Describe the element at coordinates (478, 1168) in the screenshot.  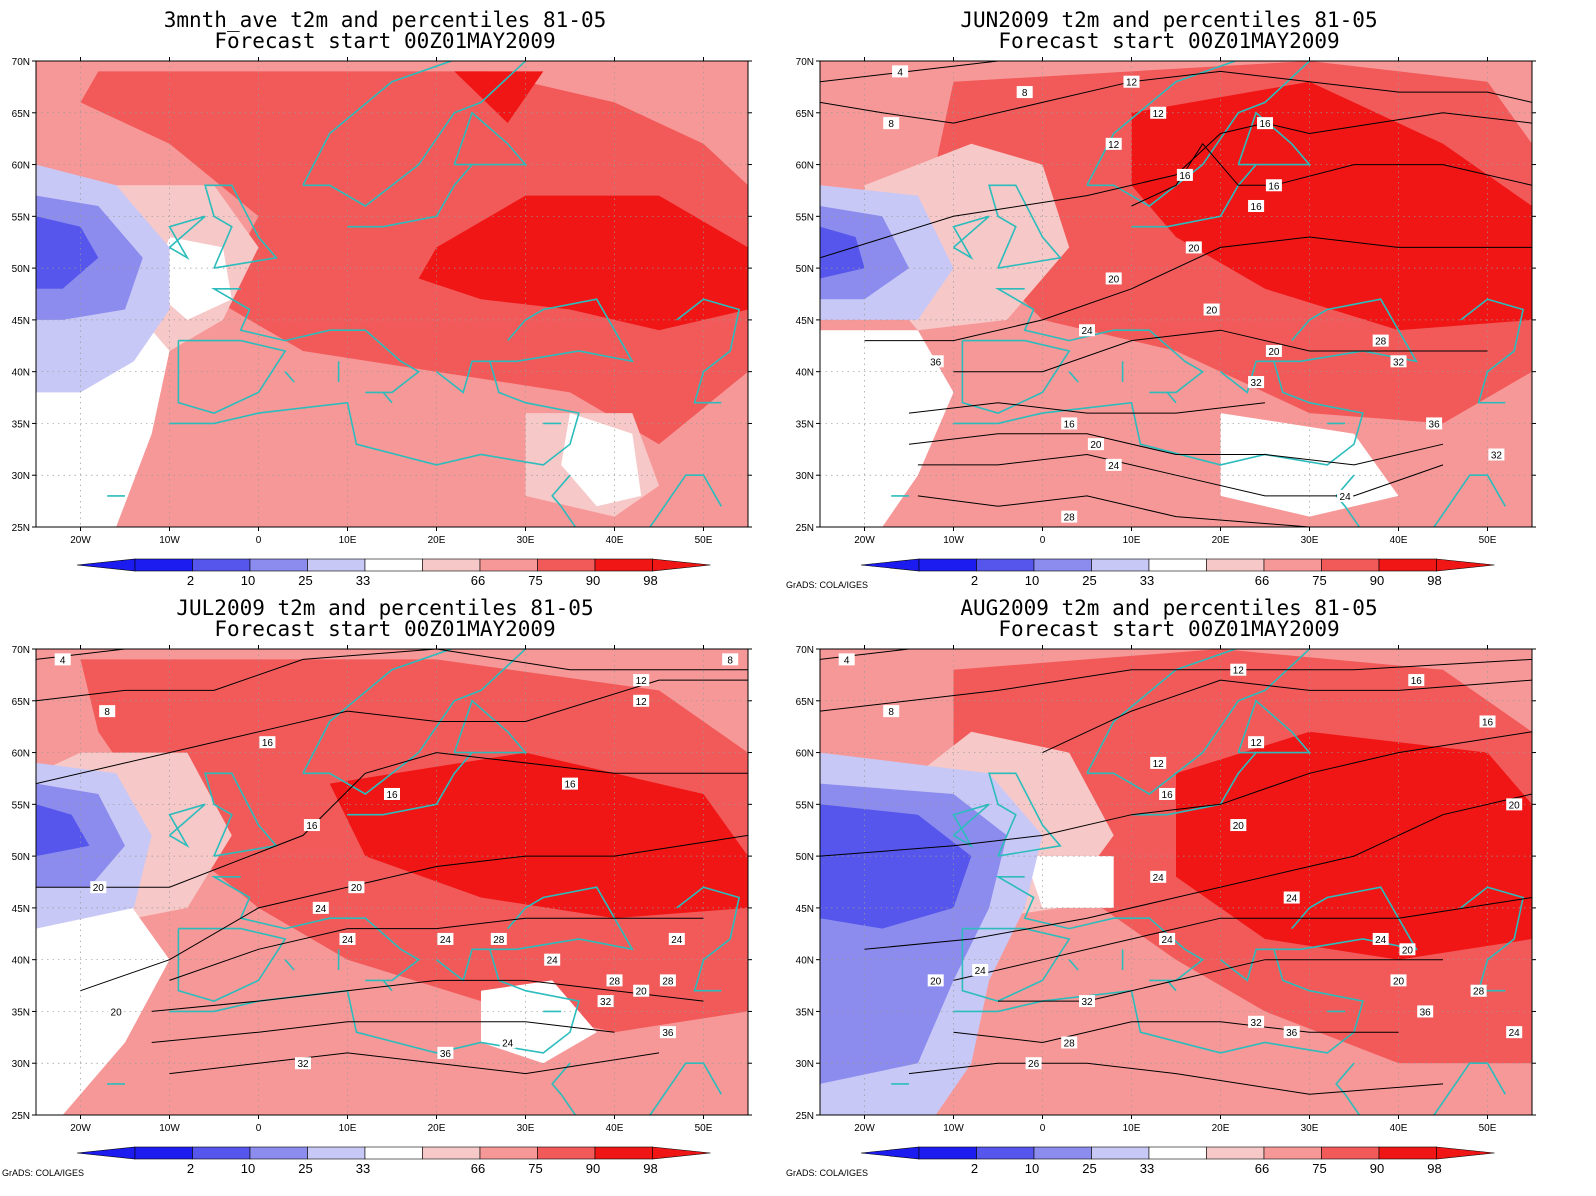
I see `colorbar-label: 66` at that location.